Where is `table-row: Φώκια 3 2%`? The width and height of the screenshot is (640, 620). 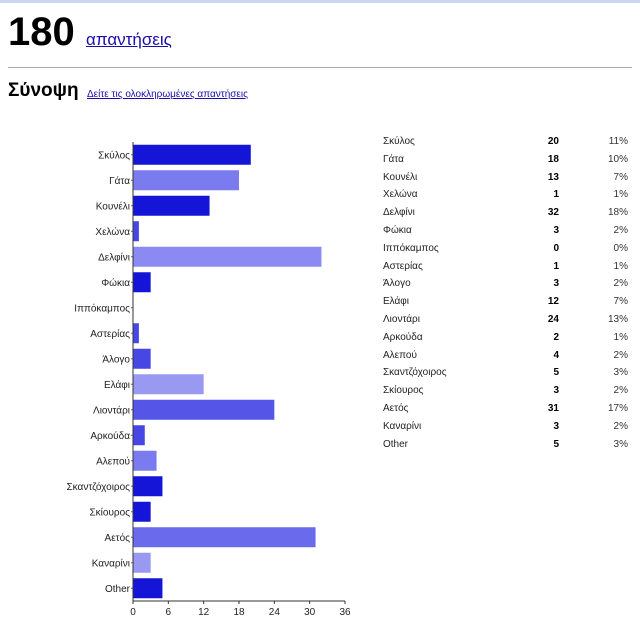 table-row: Φώκια 3 2% is located at coordinates (505, 231).